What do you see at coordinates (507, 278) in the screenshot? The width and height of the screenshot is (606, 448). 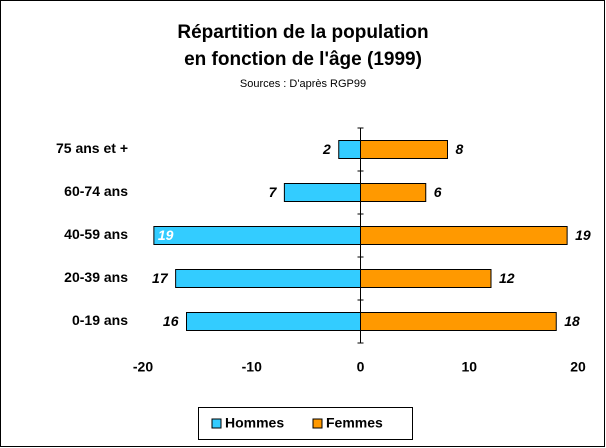 I see `data-label: 12` at bounding box center [507, 278].